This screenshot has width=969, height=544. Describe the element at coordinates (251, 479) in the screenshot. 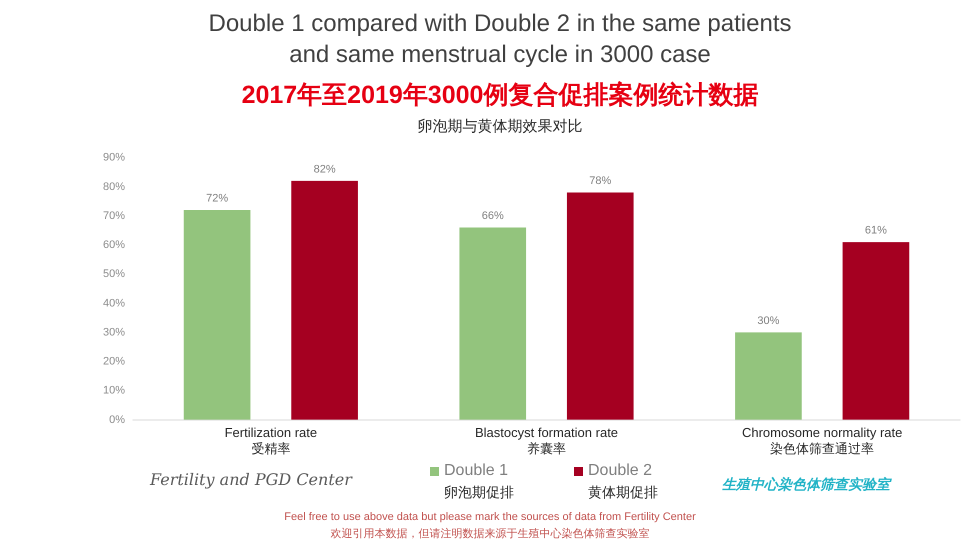

I see `text: Fertility and PGD Center` at that location.